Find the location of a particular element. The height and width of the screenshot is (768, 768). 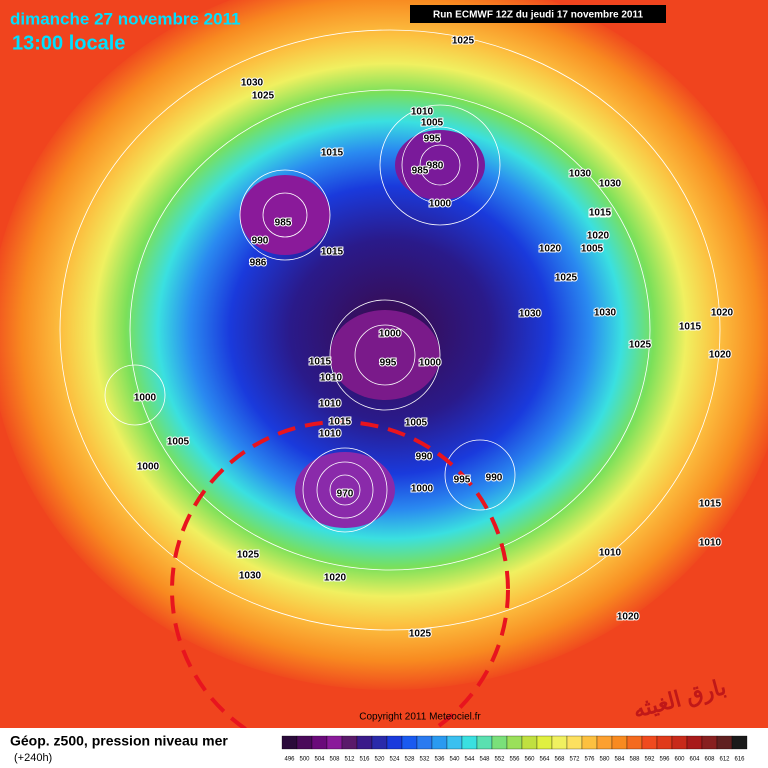

colorbar-label: 568 is located at coordinates (559, 760).